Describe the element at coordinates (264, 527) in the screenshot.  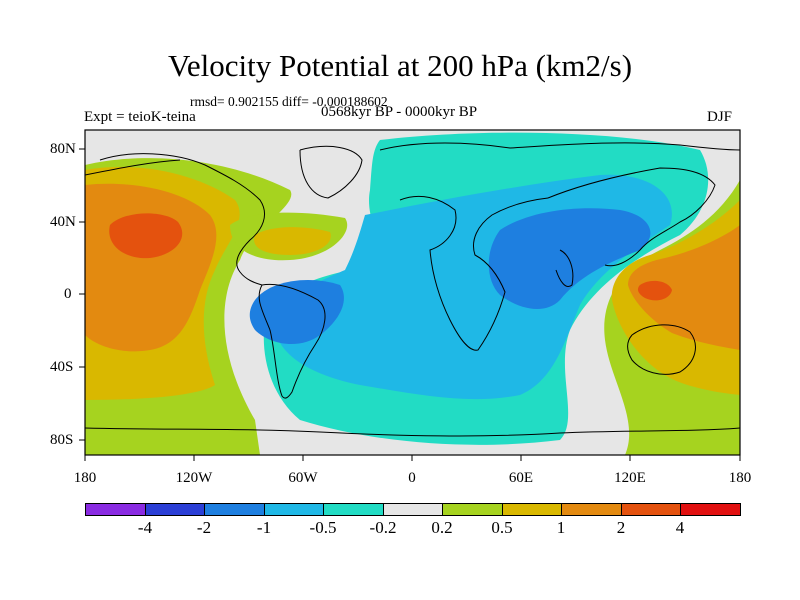
I see `colorbar-label: -1` at that location.